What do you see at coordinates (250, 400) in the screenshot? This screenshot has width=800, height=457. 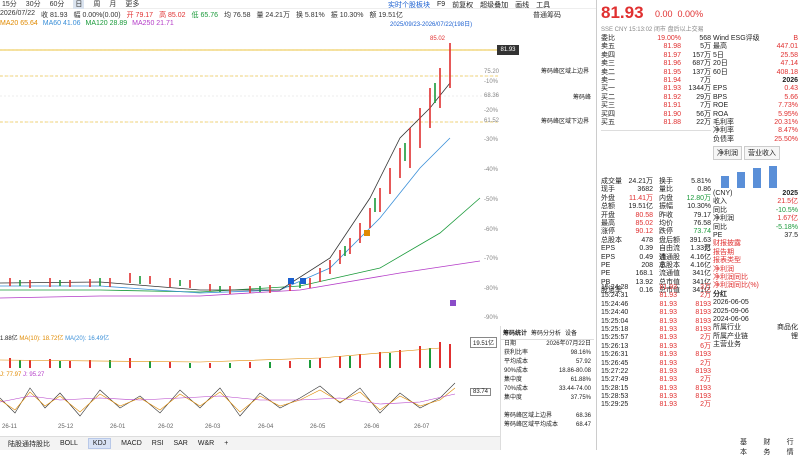 I see `kdj-chart` at bounding box center [250, 400].